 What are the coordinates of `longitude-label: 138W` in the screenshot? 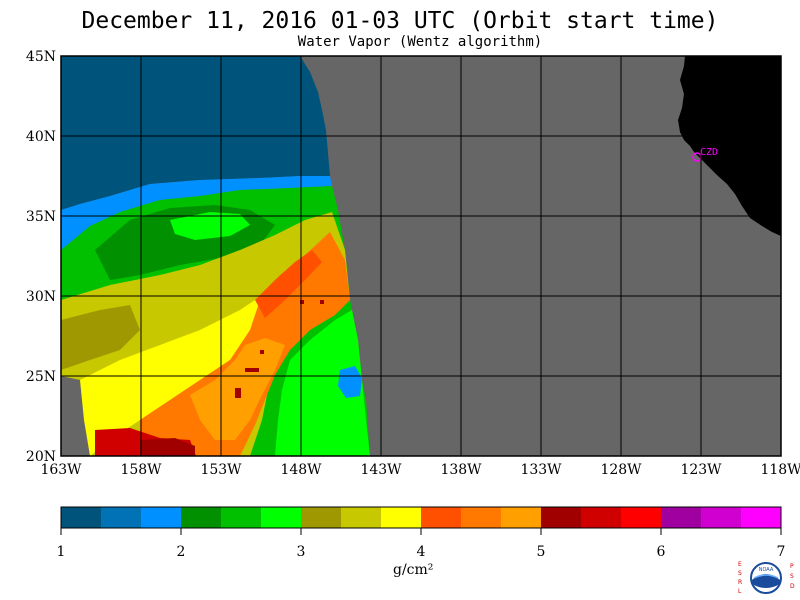 It's located at (461, 470).